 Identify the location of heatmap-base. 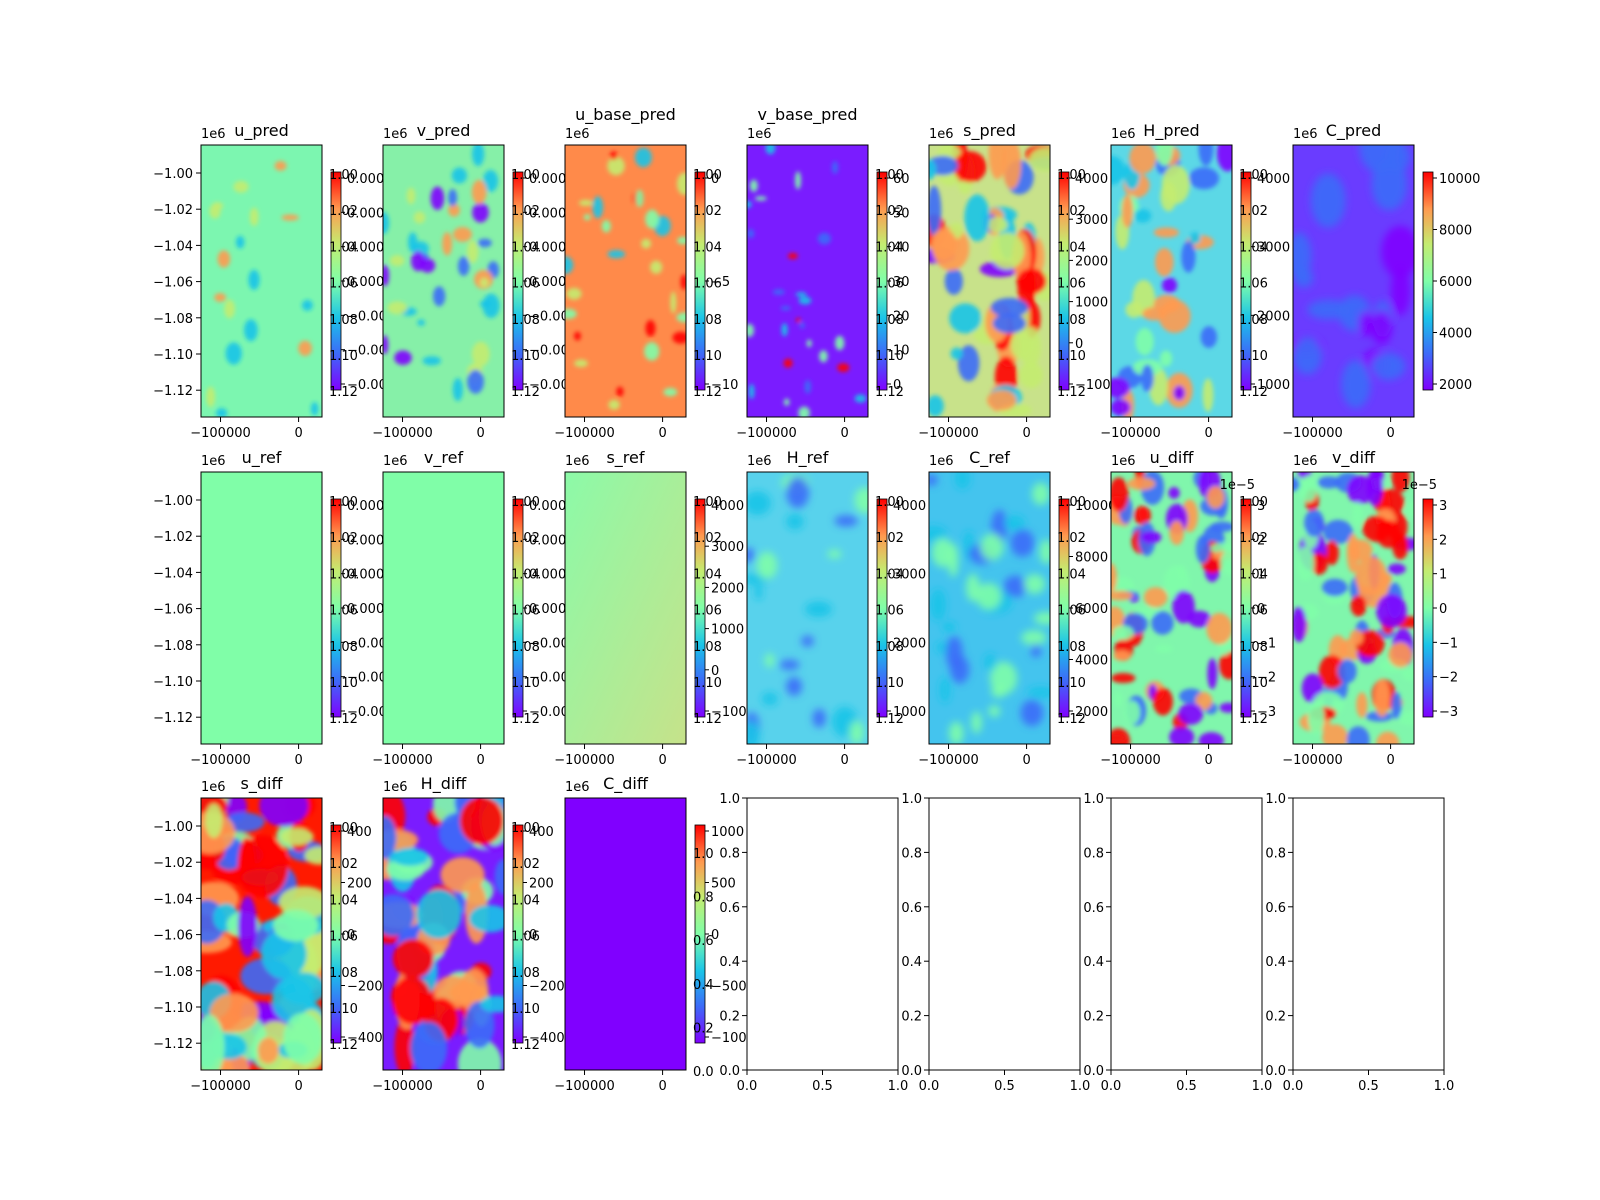
(625, 608).